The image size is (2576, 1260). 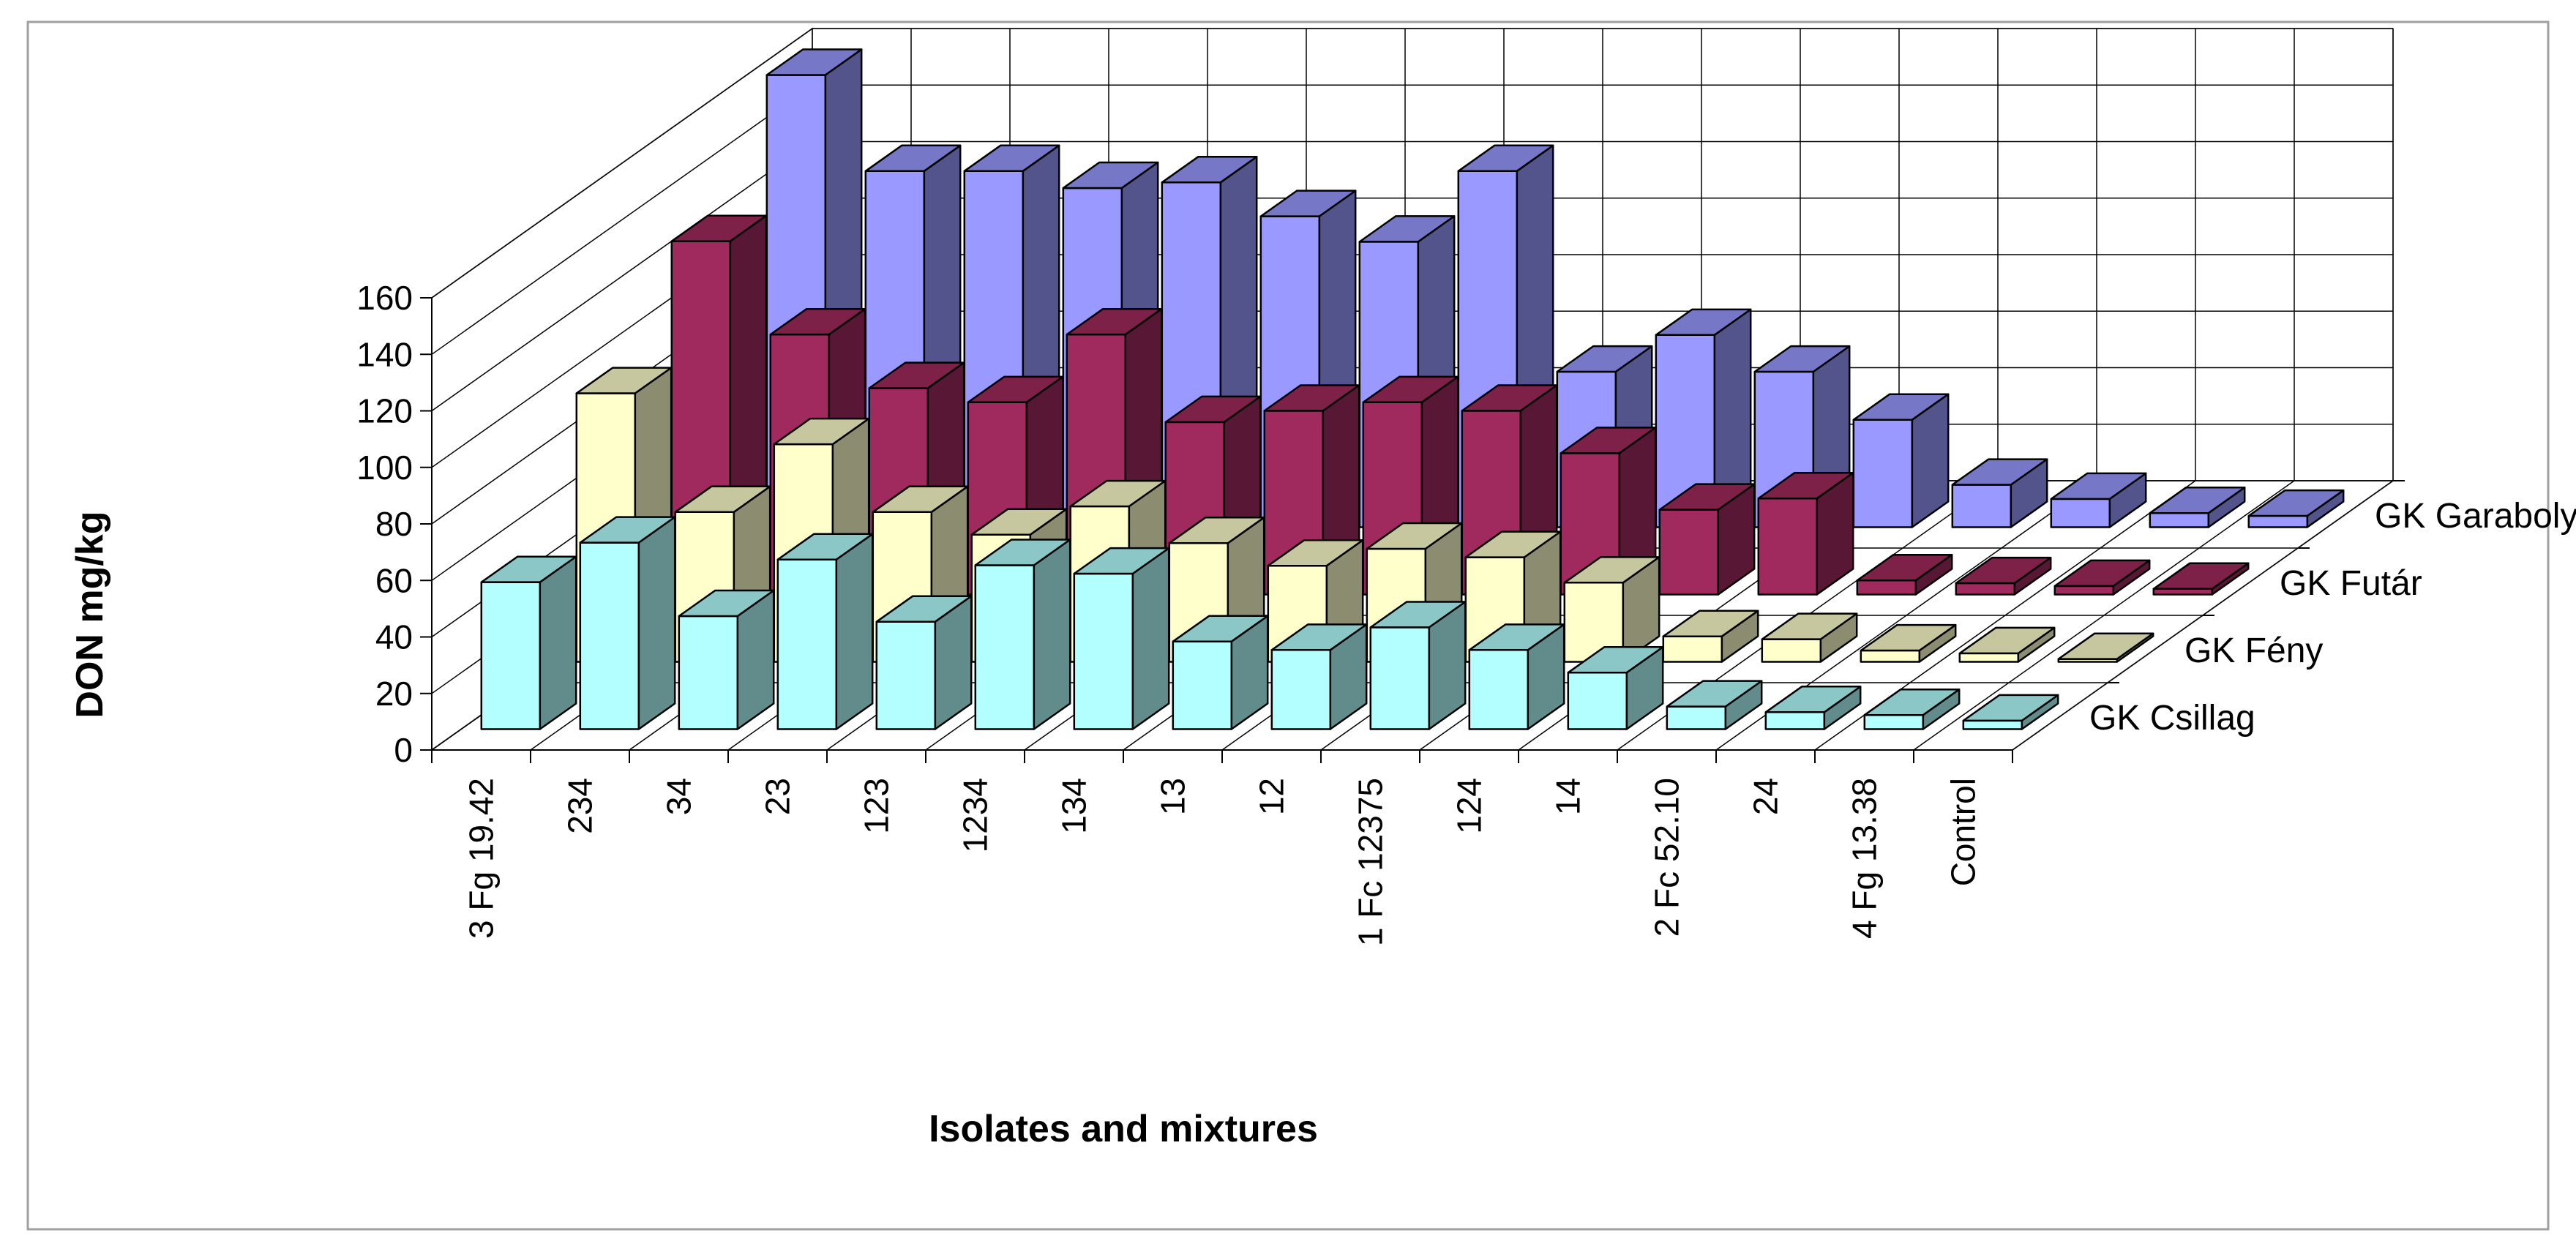 I want to click on x-tick-label: 234, so click(x=580, y=806).